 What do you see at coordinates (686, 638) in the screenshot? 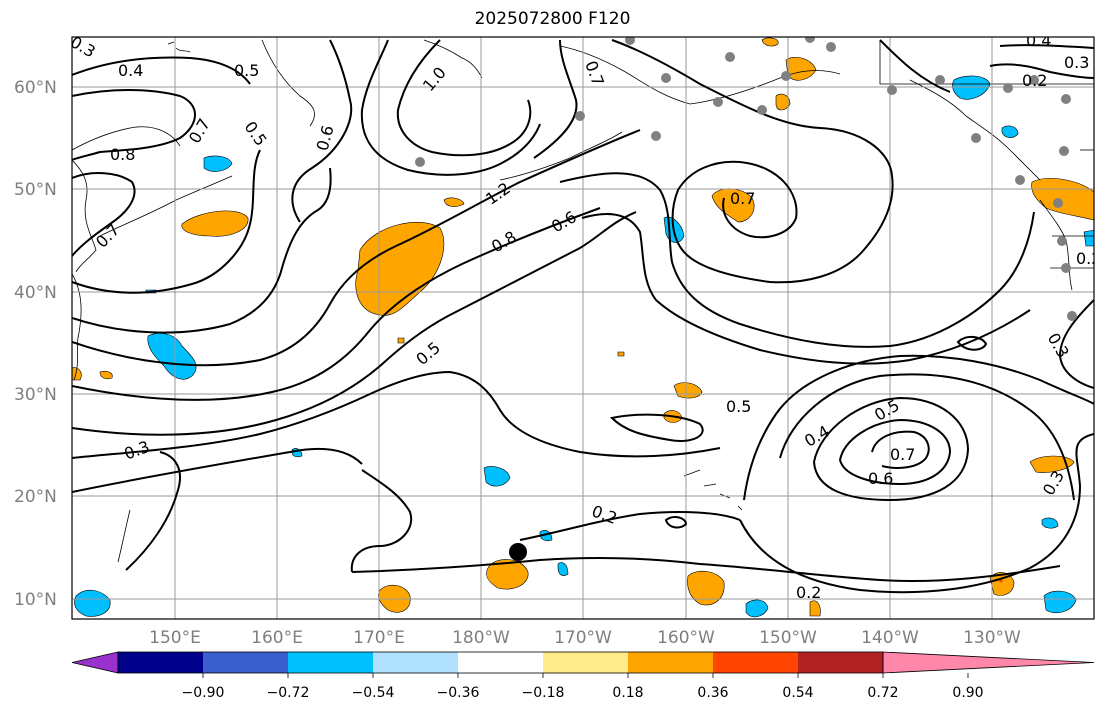
I see `lon-label-160w: 160°W` at bounding box center [686, 638].